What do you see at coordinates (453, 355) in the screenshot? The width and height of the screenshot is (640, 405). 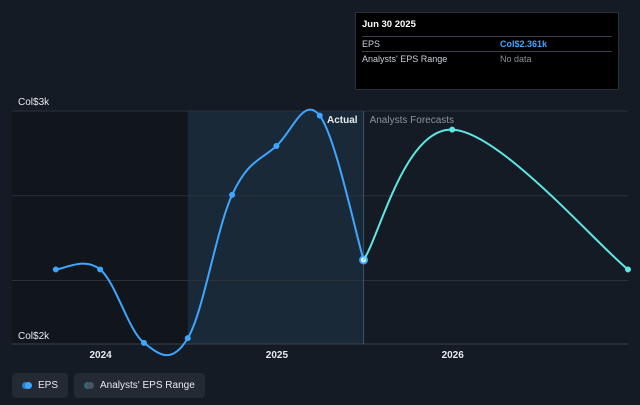 I see `x-tick-label: 2026` at bounding box center [453, 355].